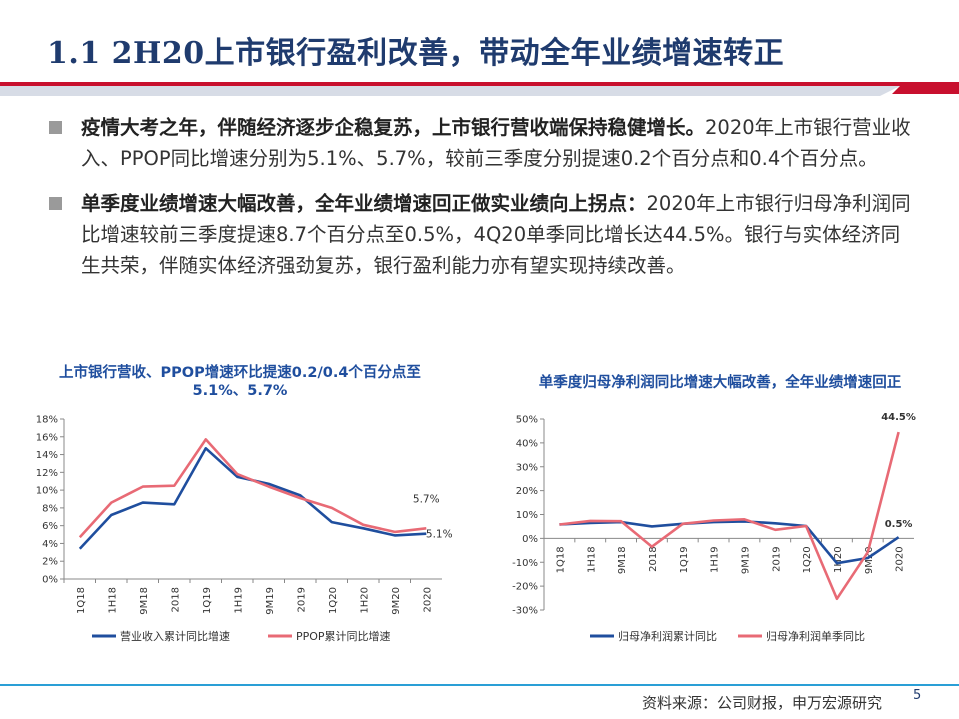 The width and height of the screenshot is (959, 719). Describe the element at coordinates (240, 373) in the screenshot. I see `chart1-title-line1: 上市银行营收、PPOP增速环比提速0.2/0.4个百分点至` at that location.